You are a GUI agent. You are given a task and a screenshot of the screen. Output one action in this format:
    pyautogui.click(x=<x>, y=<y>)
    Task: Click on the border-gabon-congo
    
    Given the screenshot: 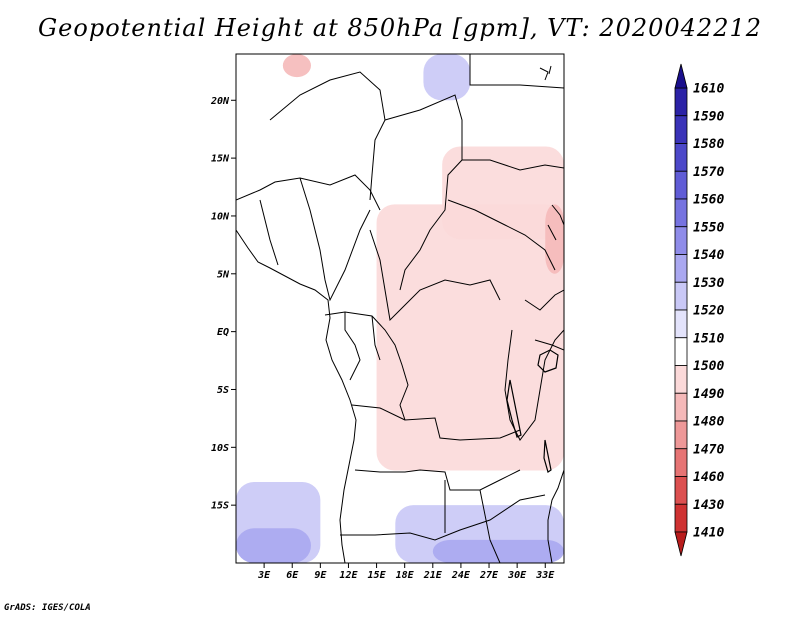 What is the action you would take?
    pyautogui.click(x=362, y=346)
    